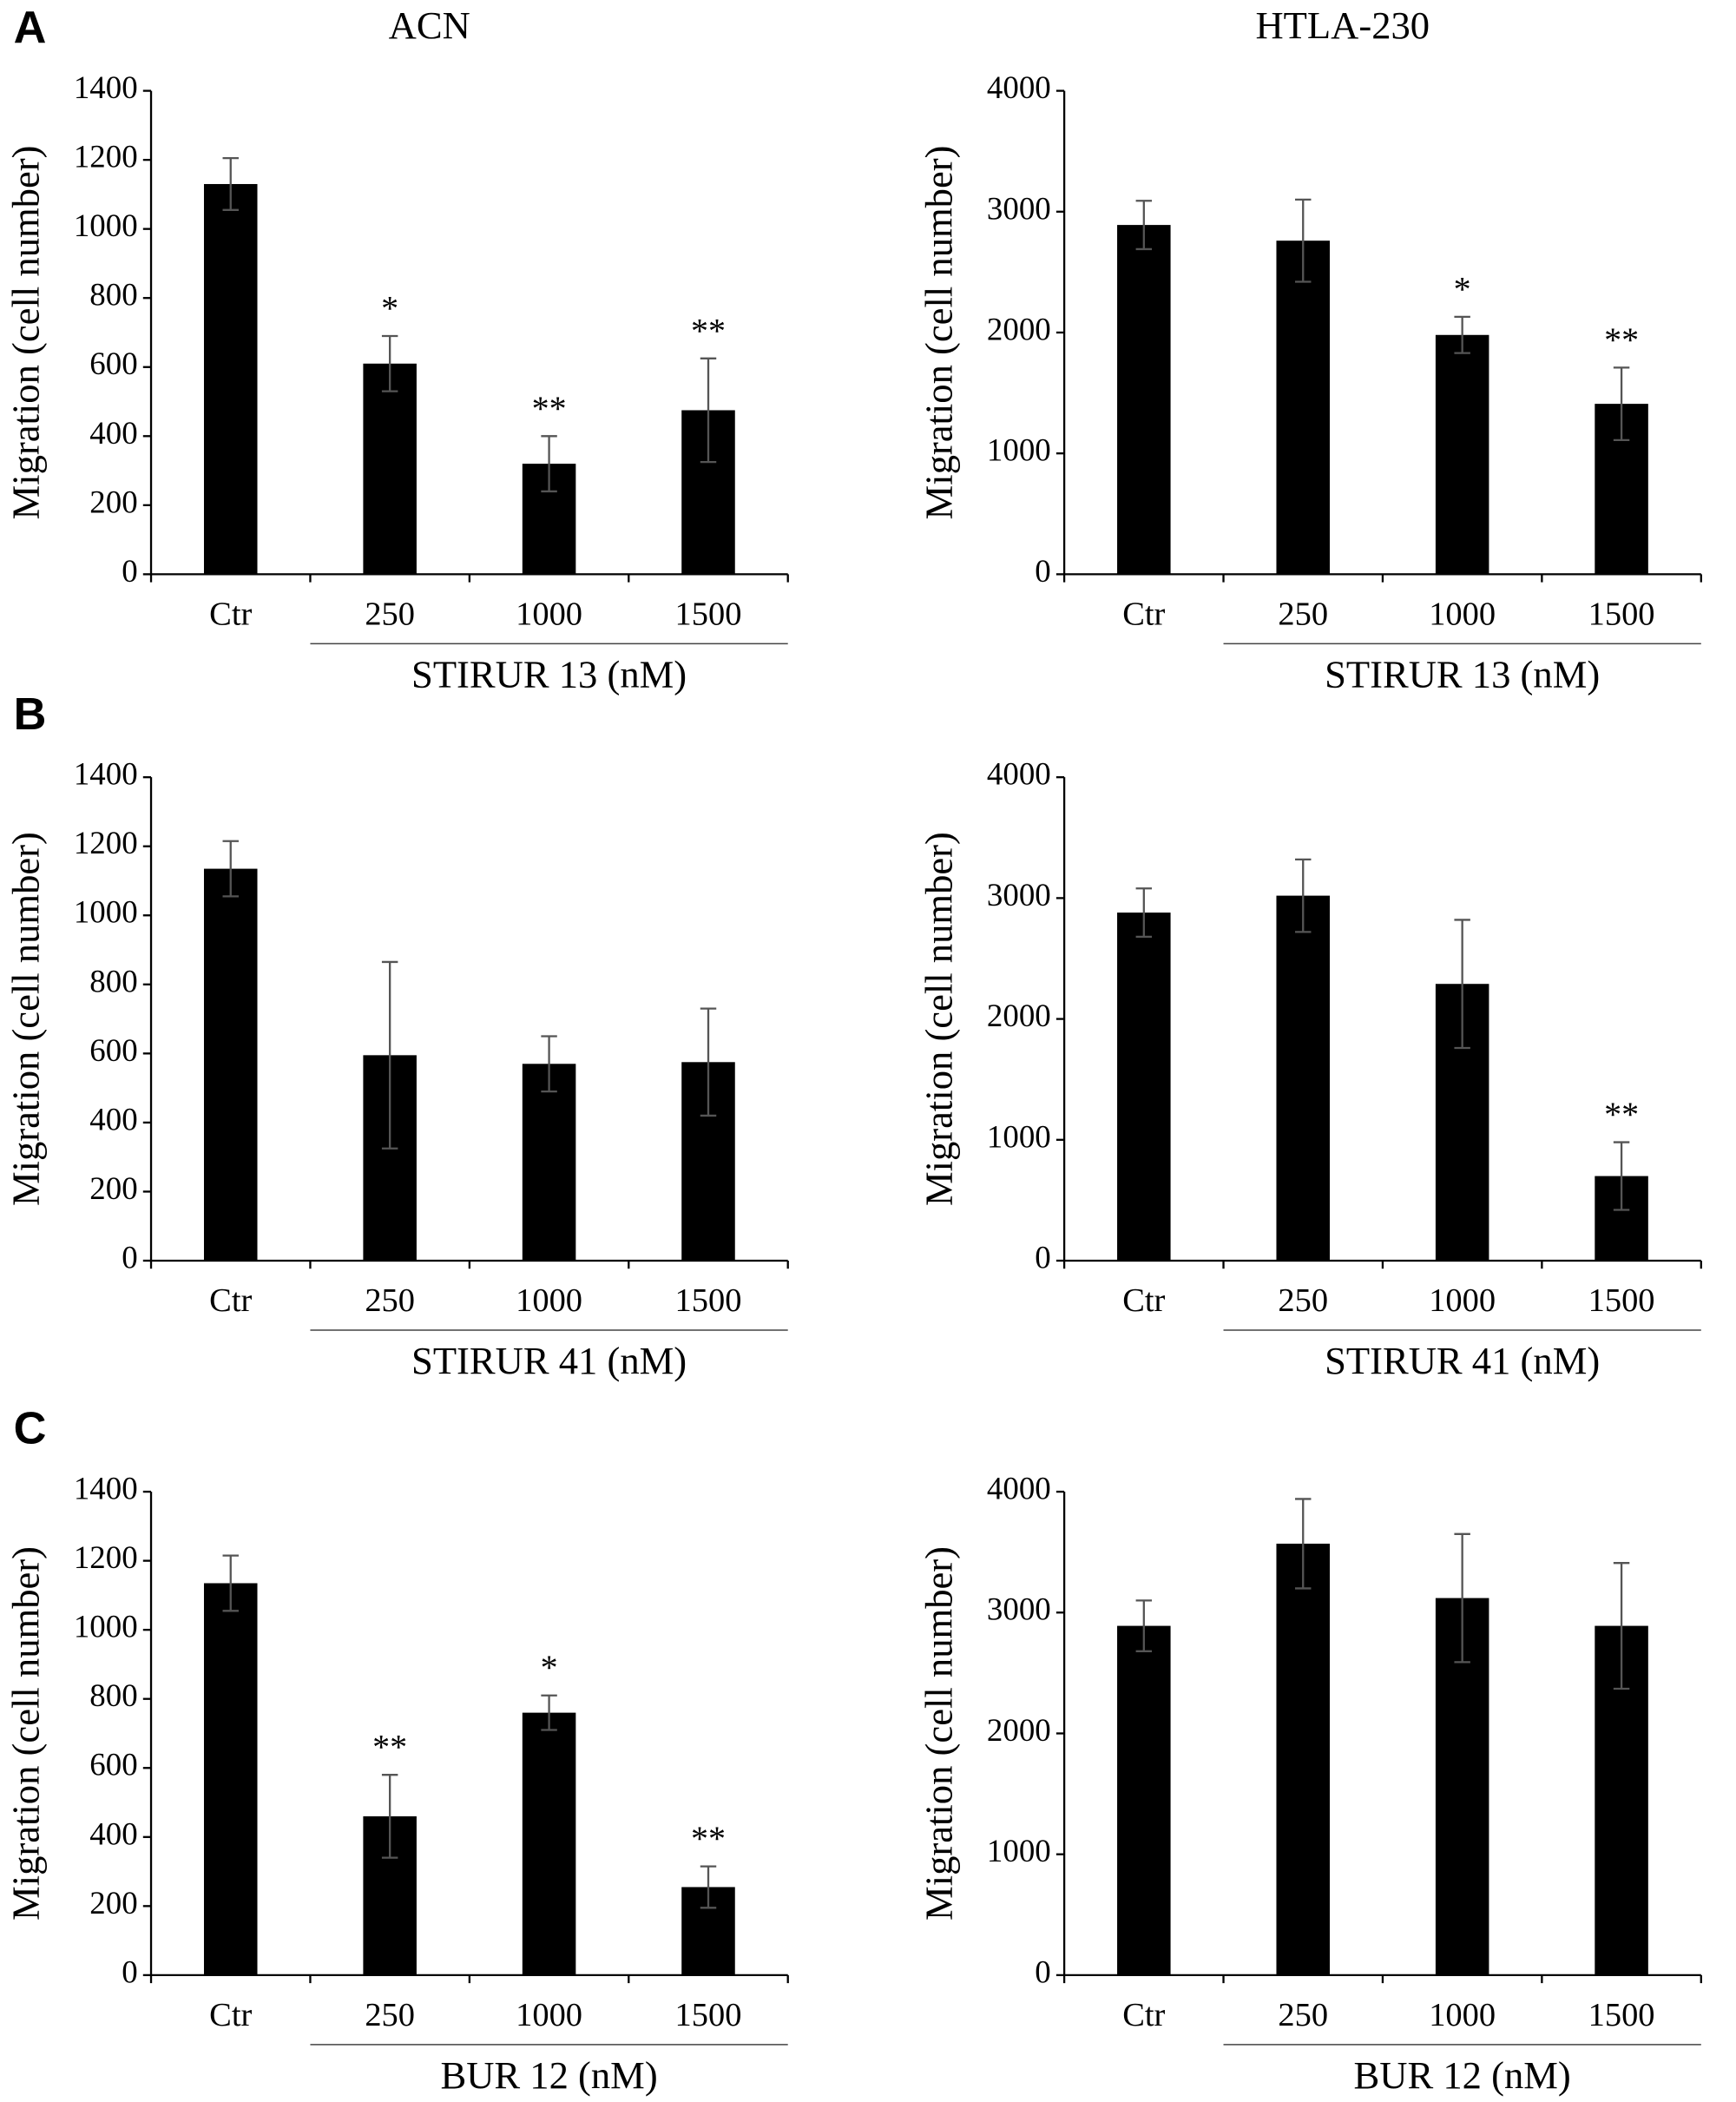 The image size is (1736, 2102). What do you see at coordinates (30, 1429) in the screenshot?
I see `panel-label: C` at bounding box center [30, 1429].